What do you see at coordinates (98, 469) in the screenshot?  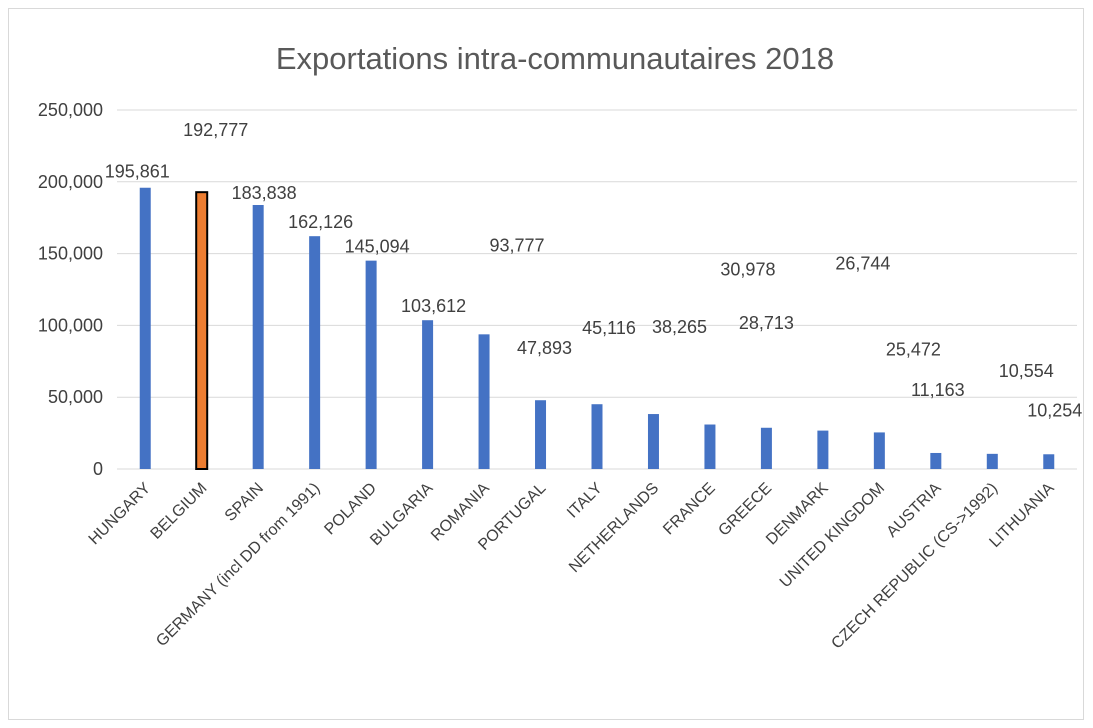 I see `y-tick-label: 0` at bounding box center [98, 469].